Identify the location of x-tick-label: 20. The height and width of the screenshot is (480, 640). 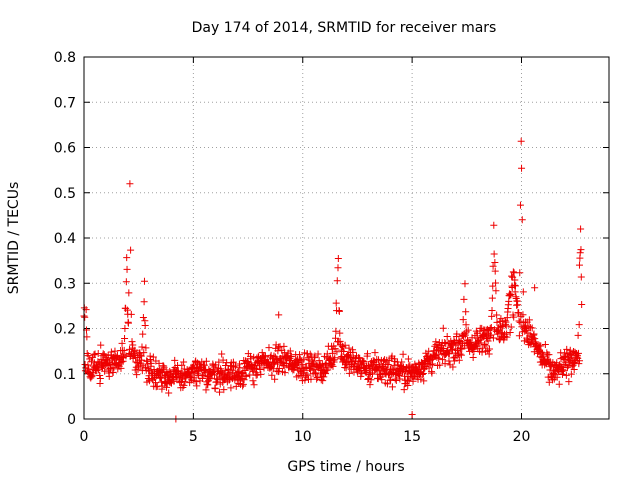
(522, 437).